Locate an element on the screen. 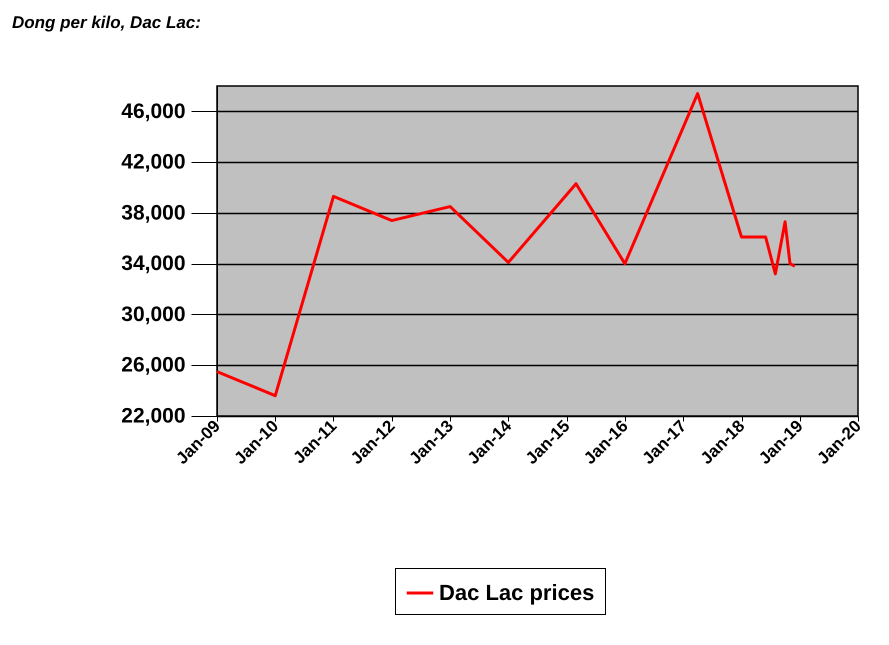  y-tick-label: 34,000 is located at coordinates (153, 264).